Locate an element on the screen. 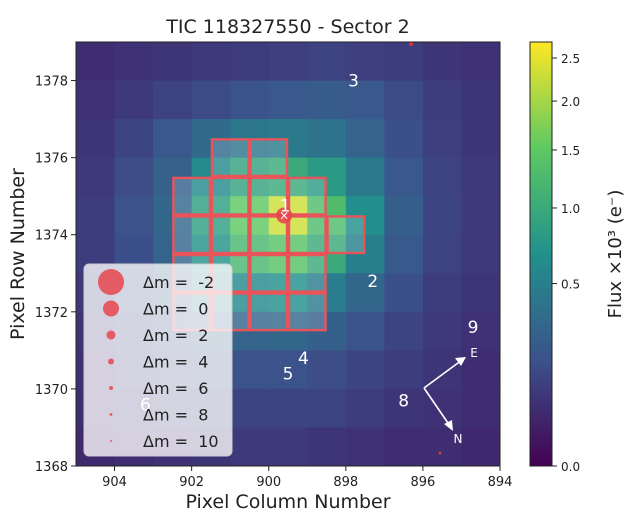  star-label: 8 is located at coordinates (403, 401).